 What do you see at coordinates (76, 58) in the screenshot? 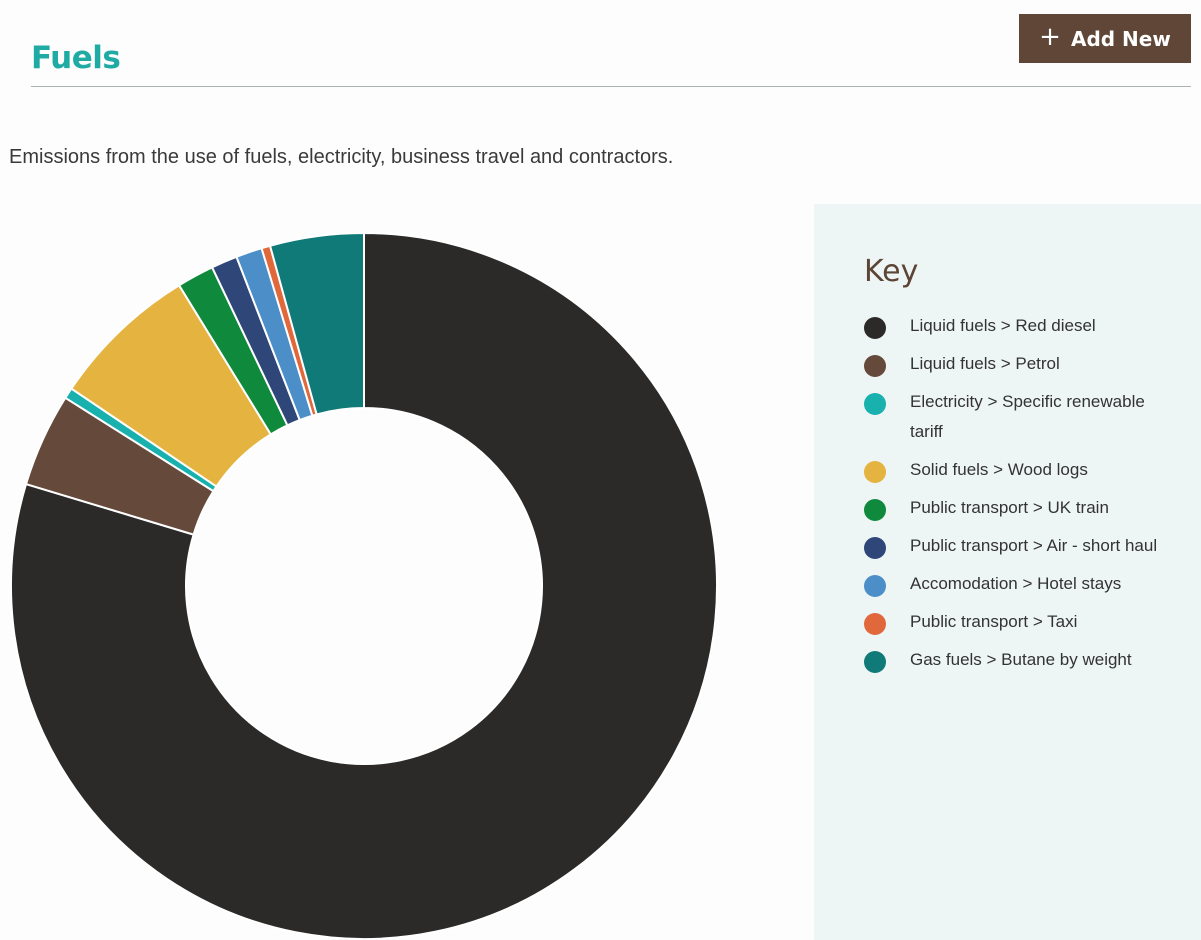
I see `page-title: Fuels` at bounding box center [76, 58].